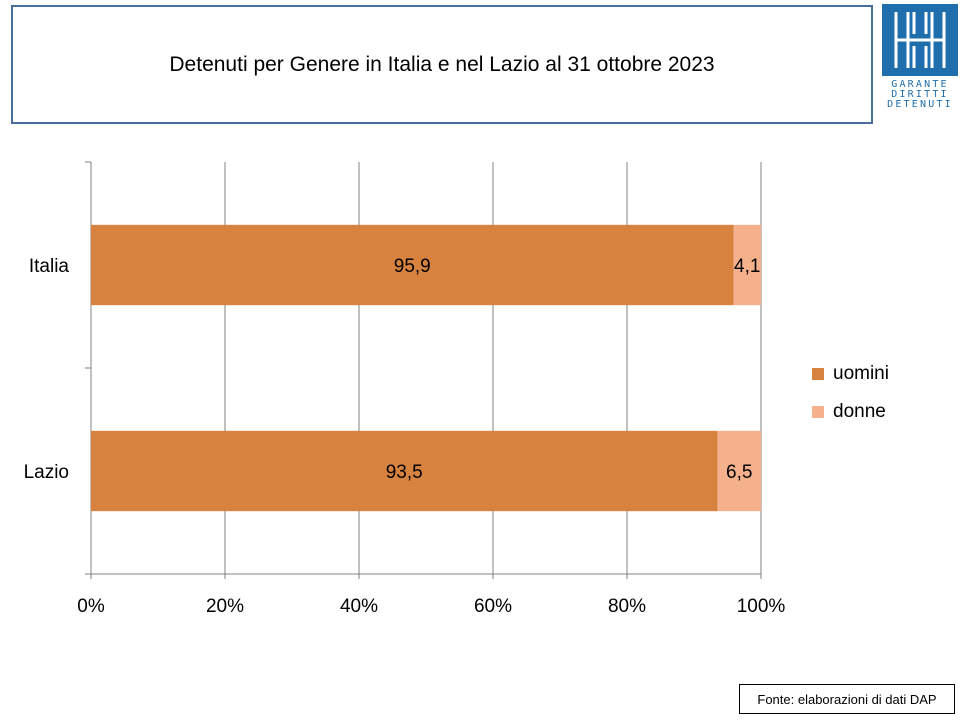 The width and height of the screenshot is (960, 720). I want to click on logo-line-2: DIRITTI, so click(920, 94).